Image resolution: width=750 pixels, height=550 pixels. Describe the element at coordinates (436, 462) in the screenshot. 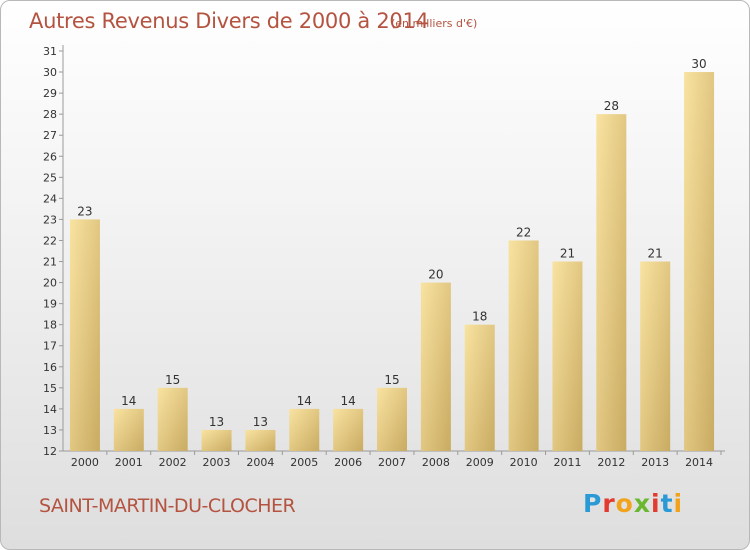

I see `x-tick-label-2008: 2008` at that location.